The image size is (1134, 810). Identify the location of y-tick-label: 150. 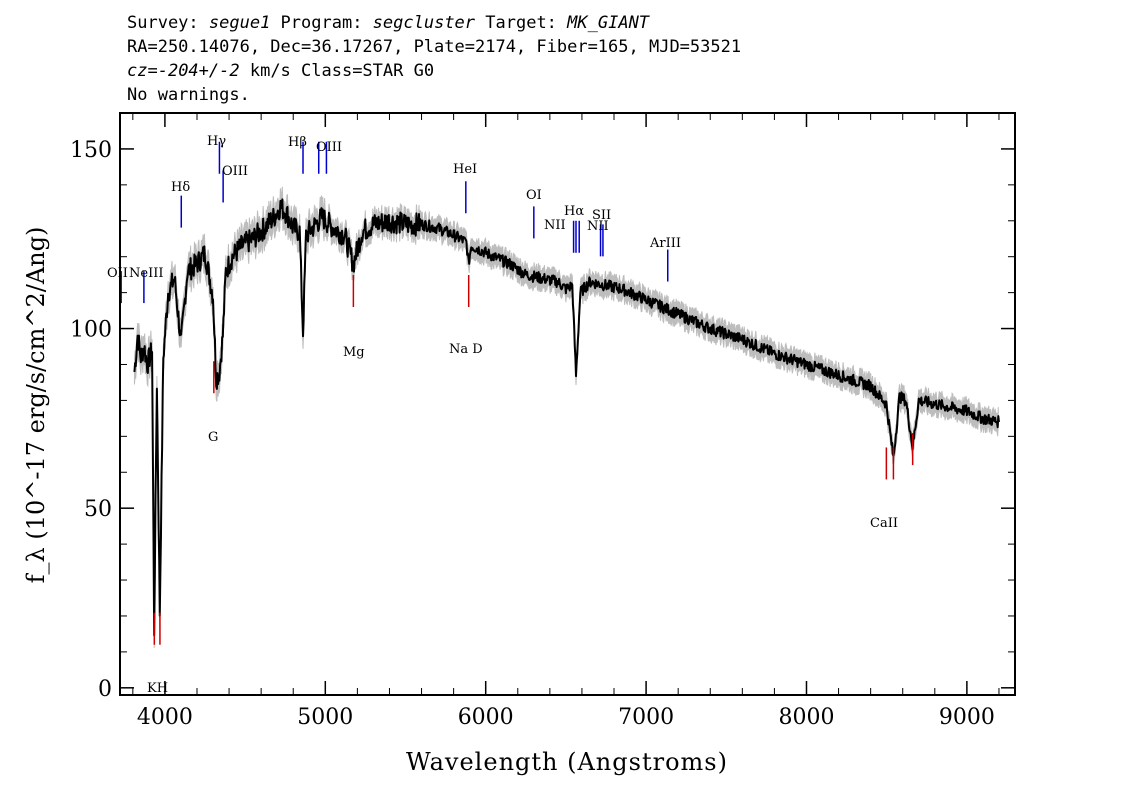
(91, 150).